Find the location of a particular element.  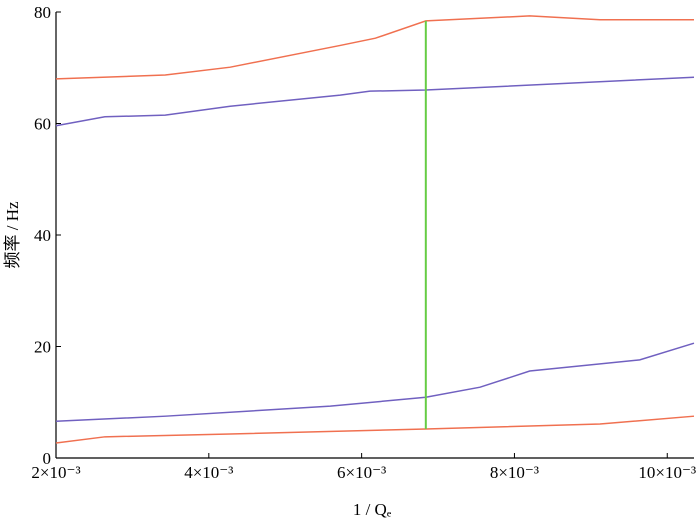

y-tick-label: 60 is located at coordinates (42, 124).